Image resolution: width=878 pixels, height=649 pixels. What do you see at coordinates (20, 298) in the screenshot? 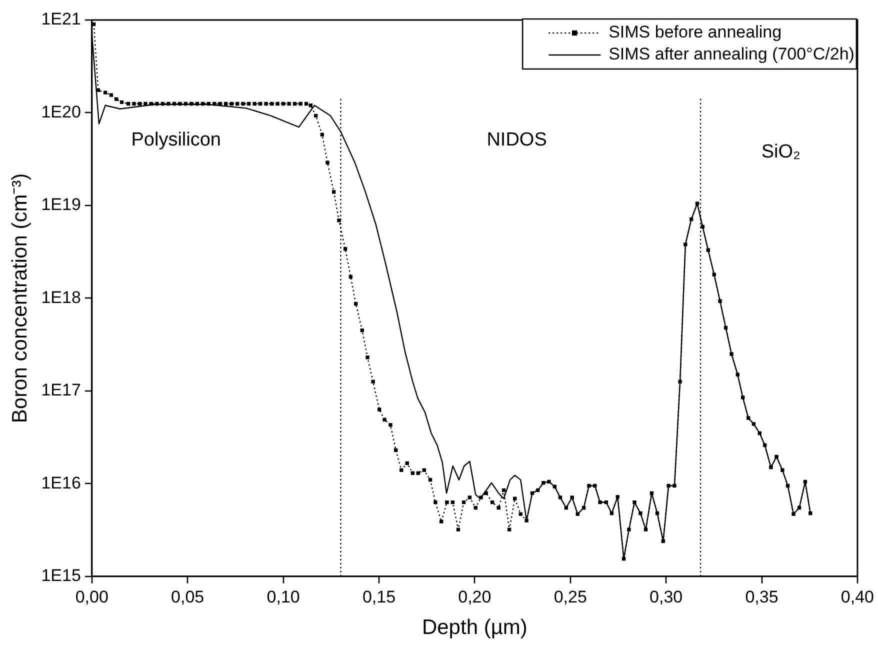
I see `y-axis-title: Boron concentration (cm⁻³)` at bounding box center [20, 298].